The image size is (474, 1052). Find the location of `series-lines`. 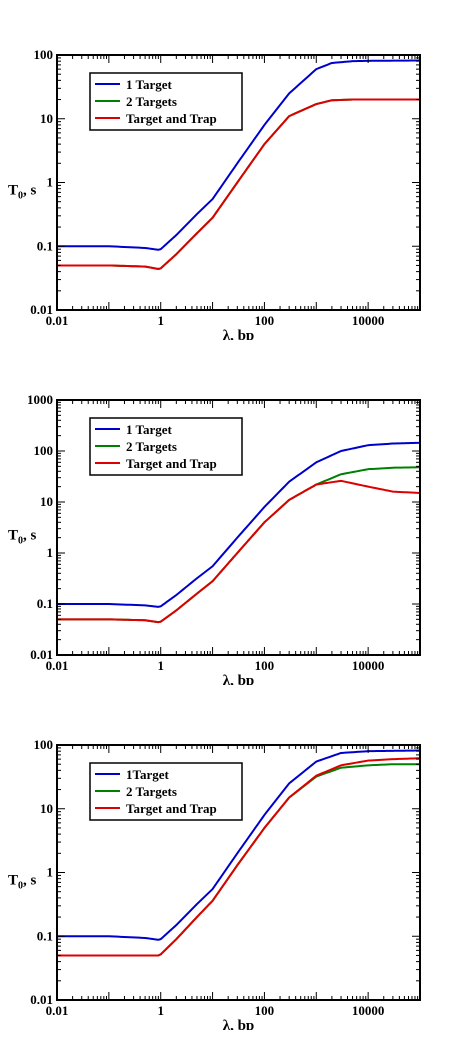

series-lines is located at coordinates (238, 532).